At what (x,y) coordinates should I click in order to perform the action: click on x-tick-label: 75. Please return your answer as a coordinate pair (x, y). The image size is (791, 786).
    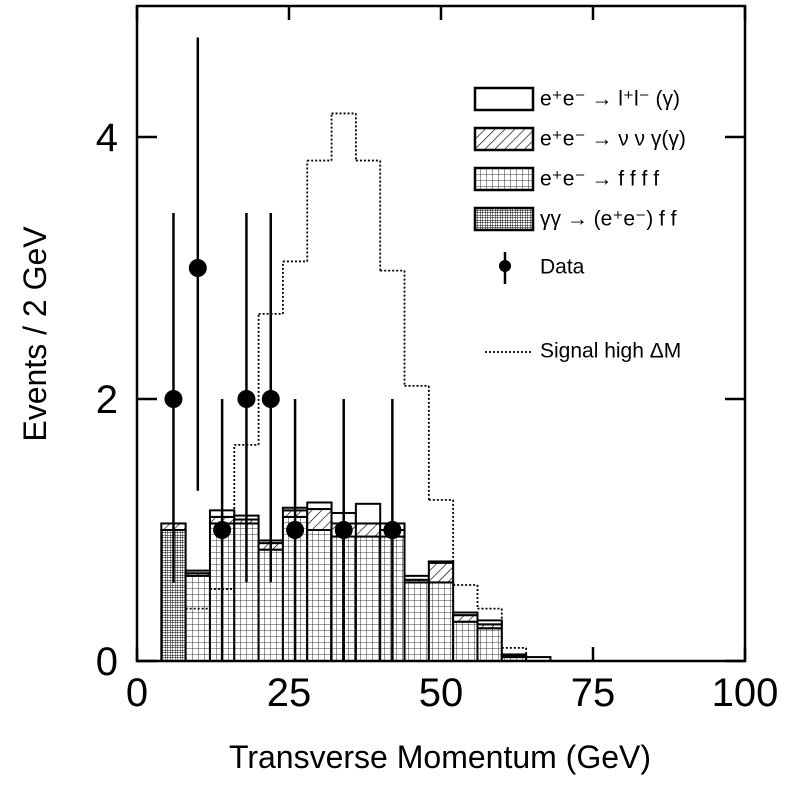
    Looking at the image, I should click on (593, 693).